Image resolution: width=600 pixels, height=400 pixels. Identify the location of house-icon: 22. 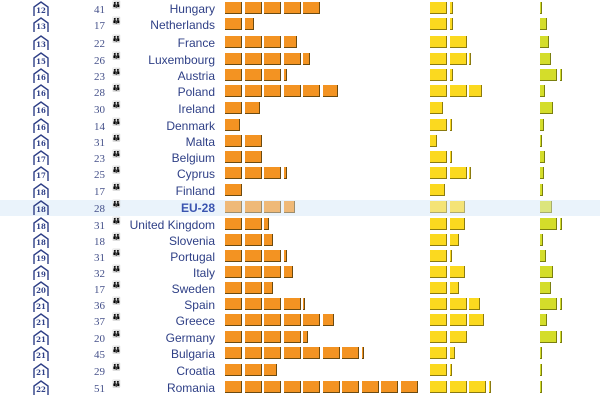
(41, 388).